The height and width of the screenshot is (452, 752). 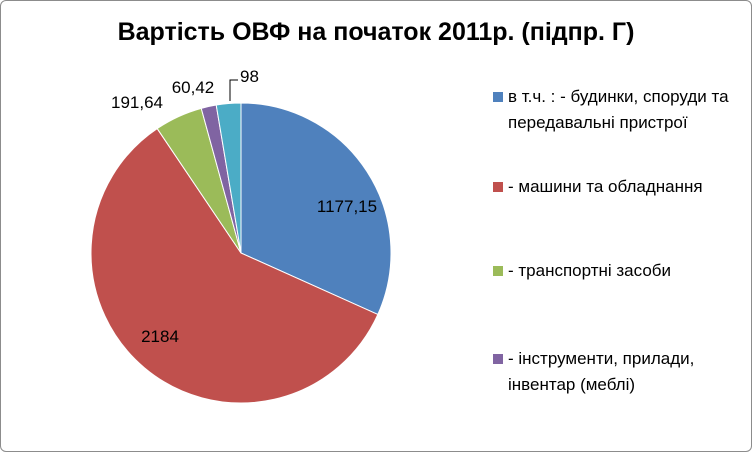 I want to click on data-label-instruments: 60,42, so click(x=193, y=87).